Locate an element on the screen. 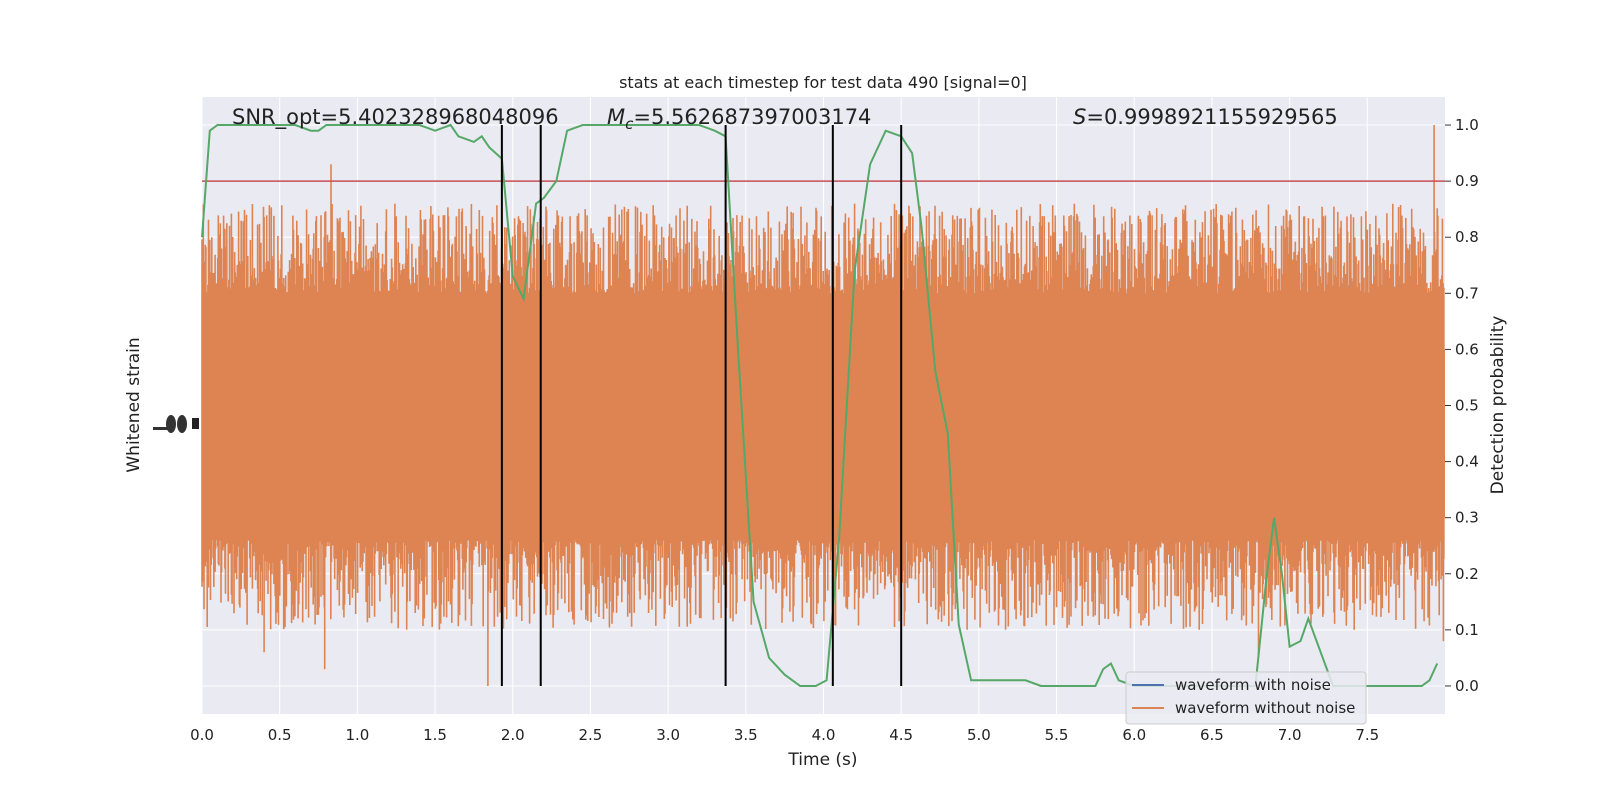 This screenshot has width=1600, height=800. x-axis-label: Time (s) is located at coordinates (822, 760).